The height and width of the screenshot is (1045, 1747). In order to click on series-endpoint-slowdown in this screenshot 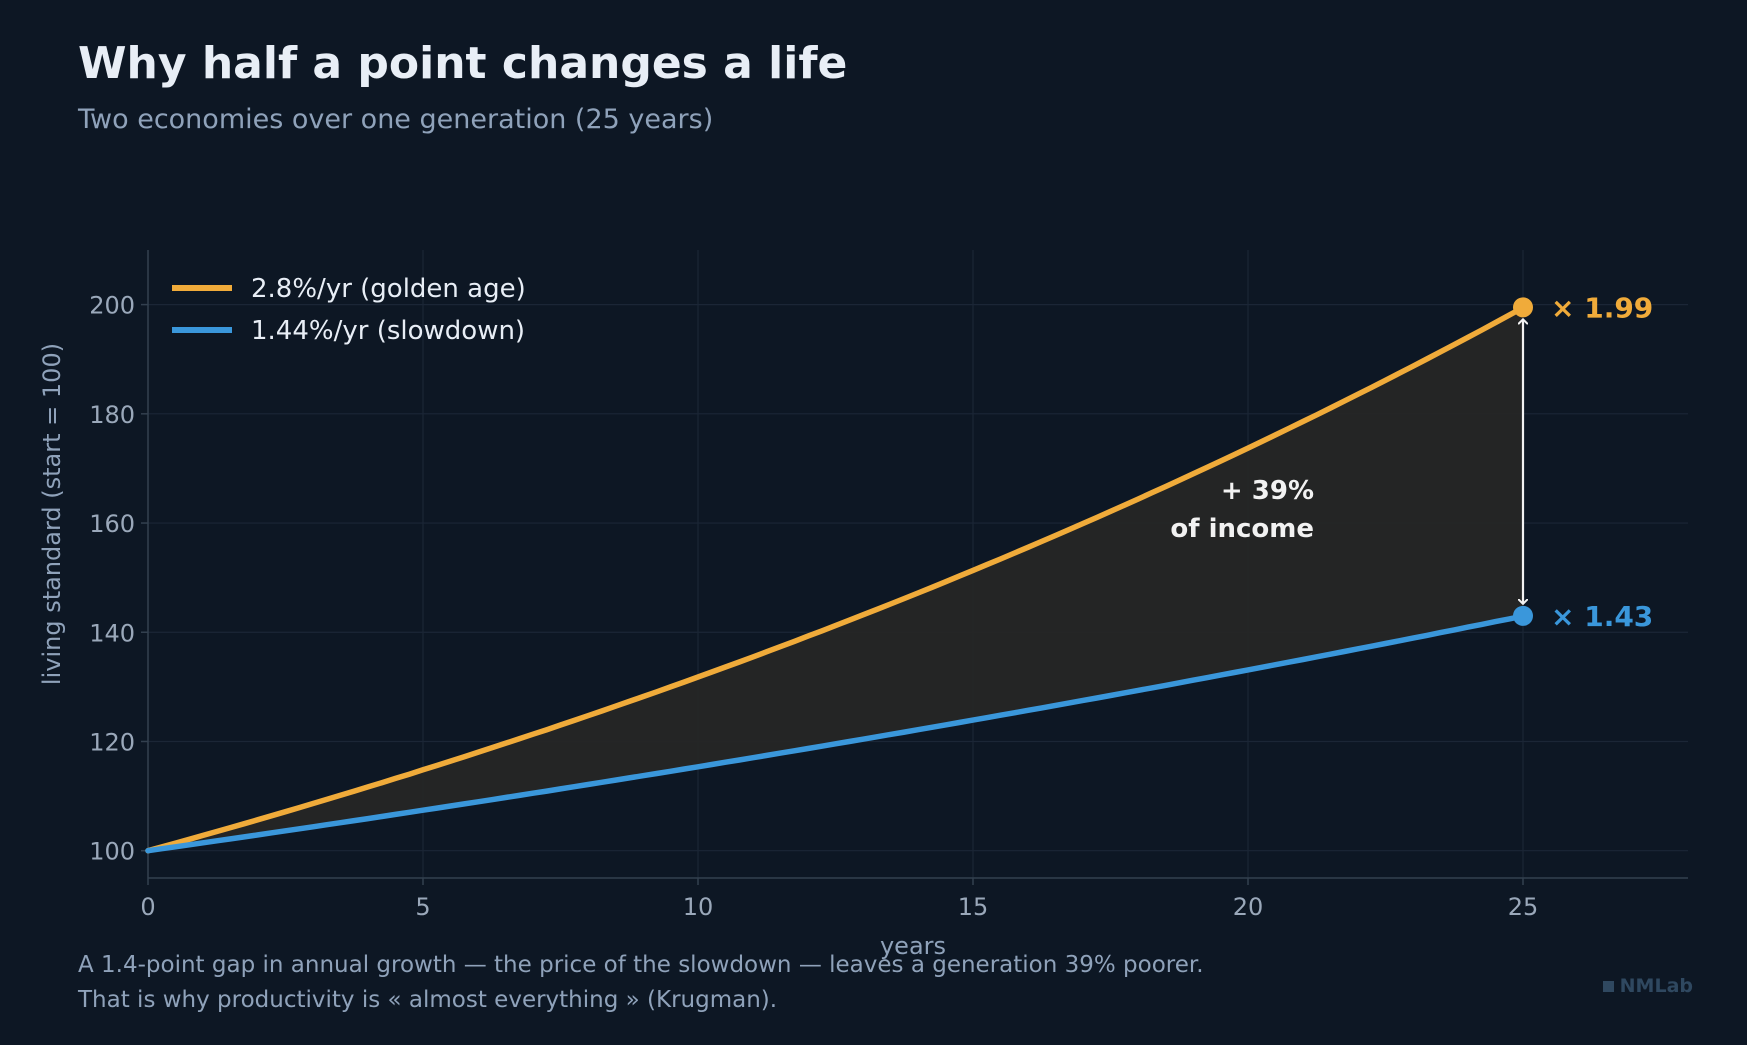, I will do `click(1523, 615)`.